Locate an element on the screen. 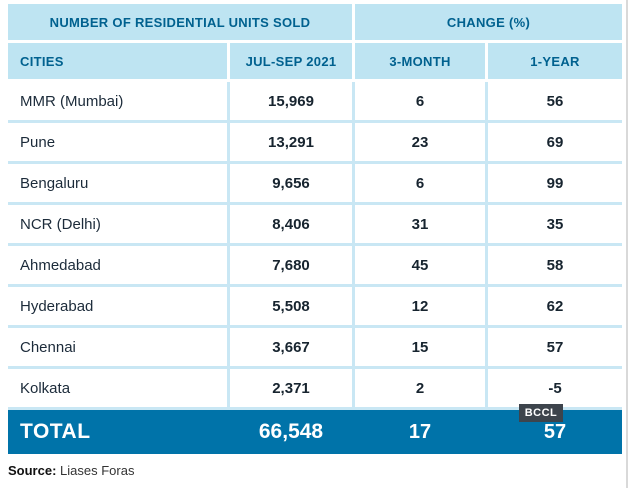  change-3-month: 45 is located at coordinates (420, 265).